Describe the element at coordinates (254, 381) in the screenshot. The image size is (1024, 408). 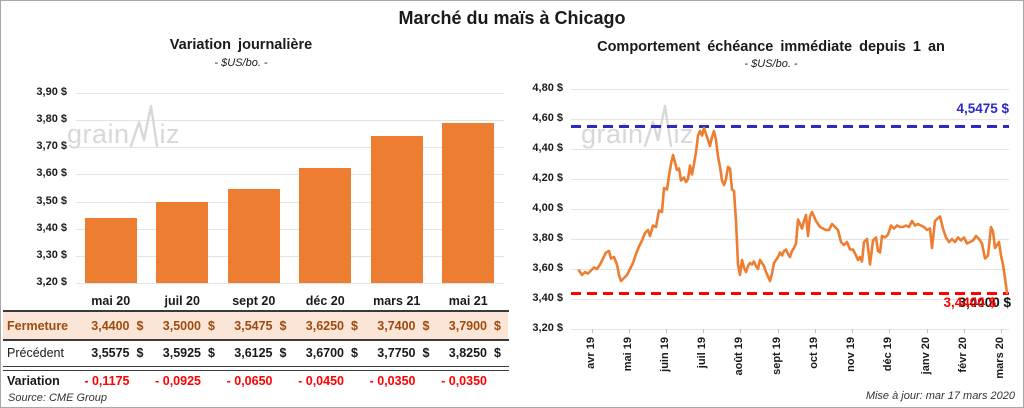
I see `table-cell: - 0,0650` at that location.